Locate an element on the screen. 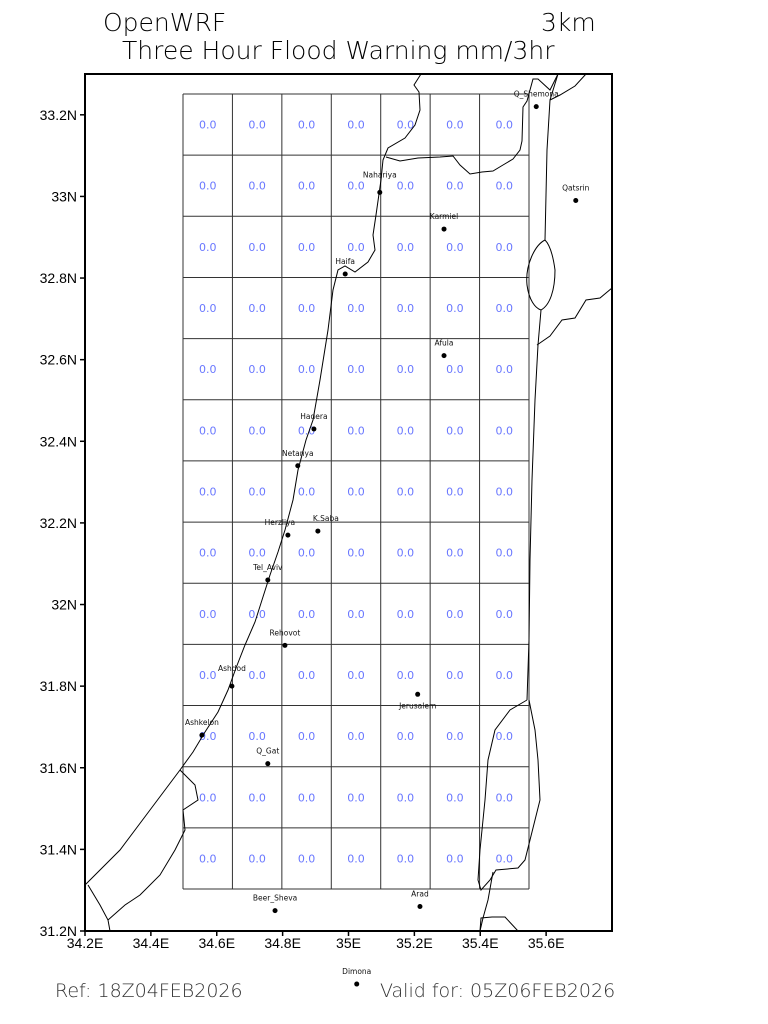 The width and height of the screenshot is (768, 1024). x-tick-label: 35.6E is located at coordinates (546, 943).